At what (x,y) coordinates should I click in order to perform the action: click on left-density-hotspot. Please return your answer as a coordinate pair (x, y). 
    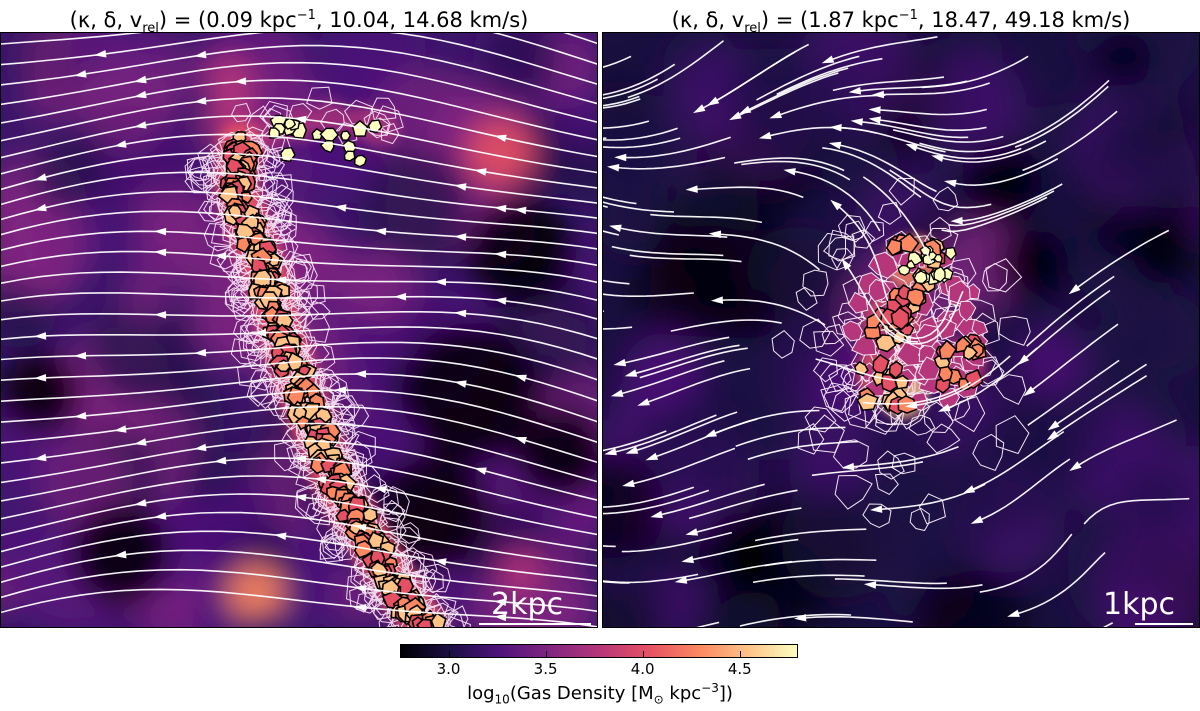
    Looking at the image, I should click on (231, 78).